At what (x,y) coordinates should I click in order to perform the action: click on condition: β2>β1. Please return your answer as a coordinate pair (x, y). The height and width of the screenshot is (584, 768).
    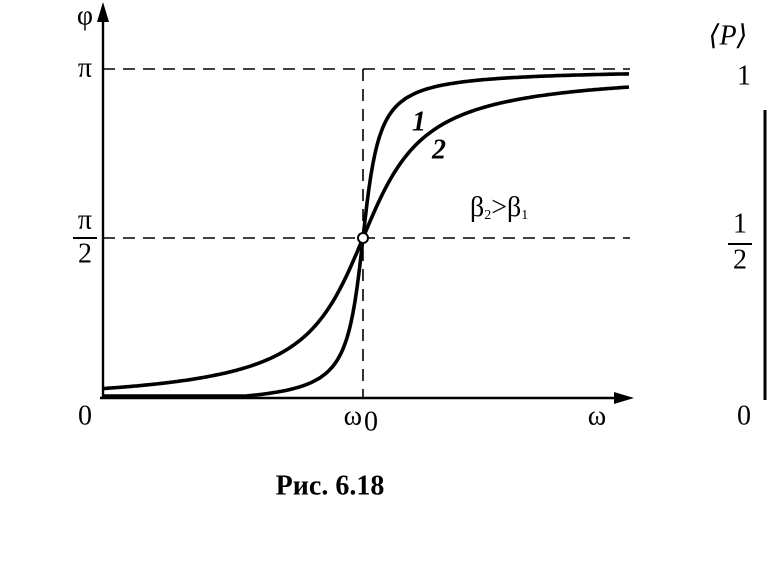
    Looking at the image, I should click on (499, 207).